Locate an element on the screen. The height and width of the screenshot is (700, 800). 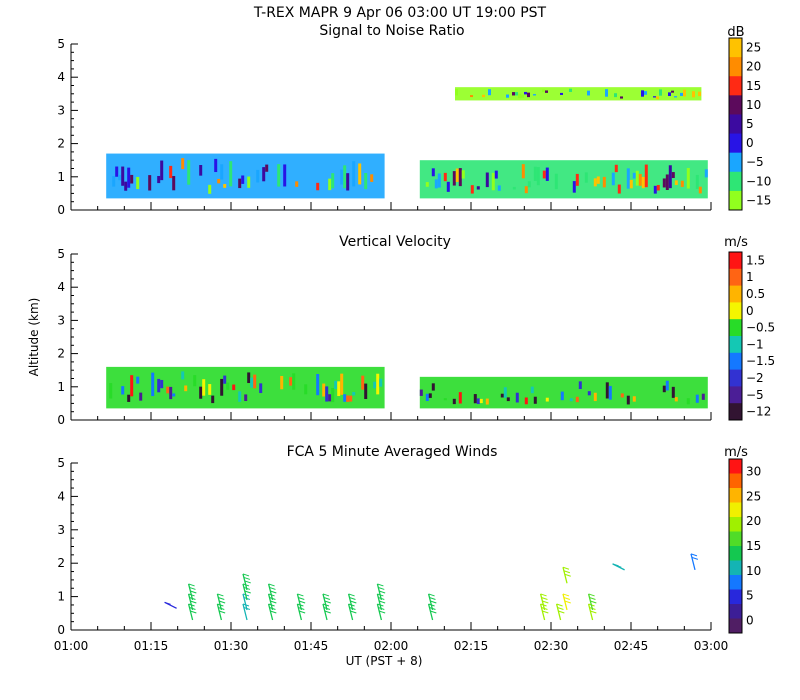
heatmap-region-main-block is located at coordinates (245, 176).